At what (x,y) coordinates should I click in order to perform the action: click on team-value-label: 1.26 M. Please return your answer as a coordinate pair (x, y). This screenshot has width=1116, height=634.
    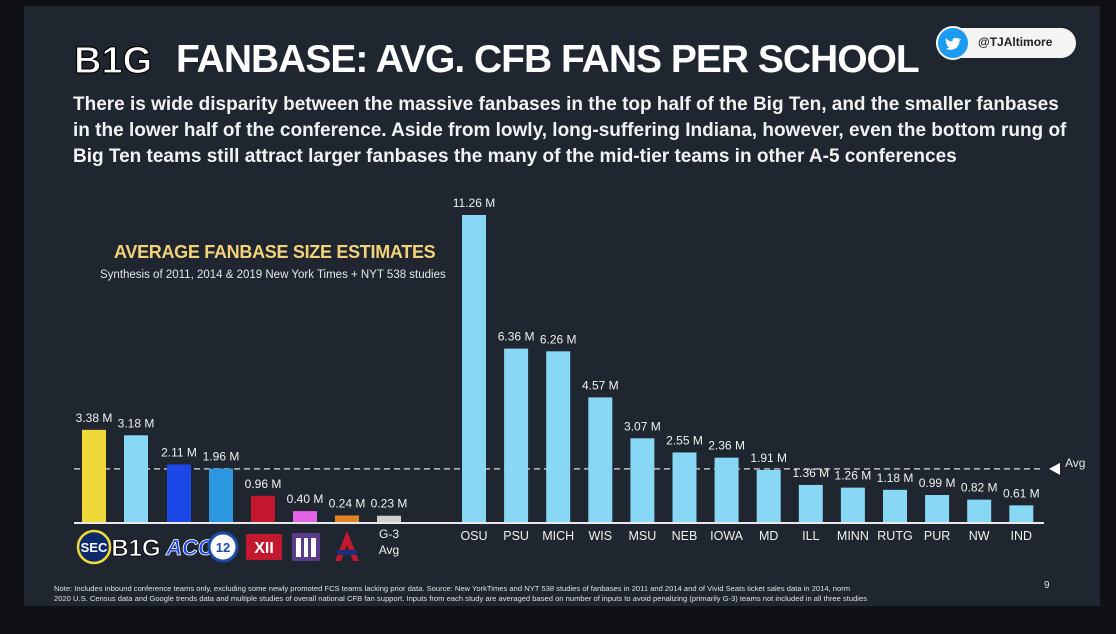
    Looking at the image, I should click on (853, 476).